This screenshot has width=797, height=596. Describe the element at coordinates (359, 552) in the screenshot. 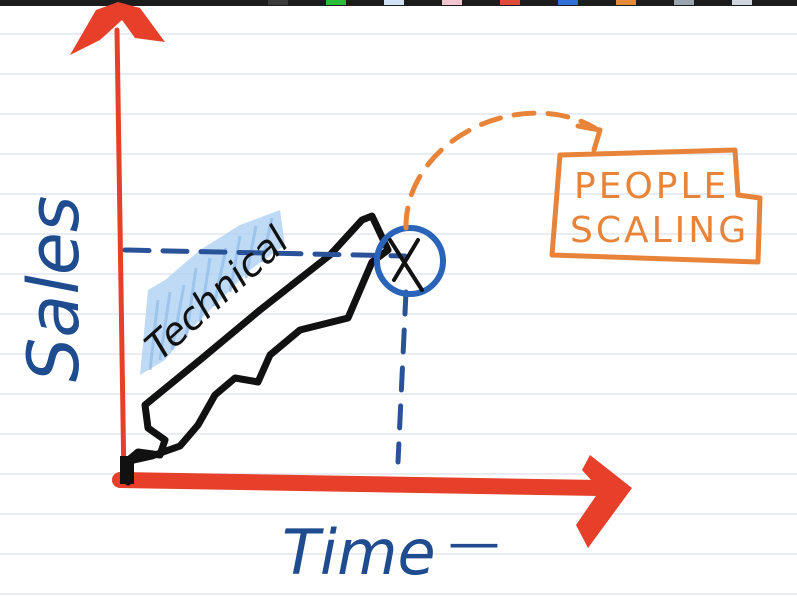

I see `x-axis-label: Time` at that location.